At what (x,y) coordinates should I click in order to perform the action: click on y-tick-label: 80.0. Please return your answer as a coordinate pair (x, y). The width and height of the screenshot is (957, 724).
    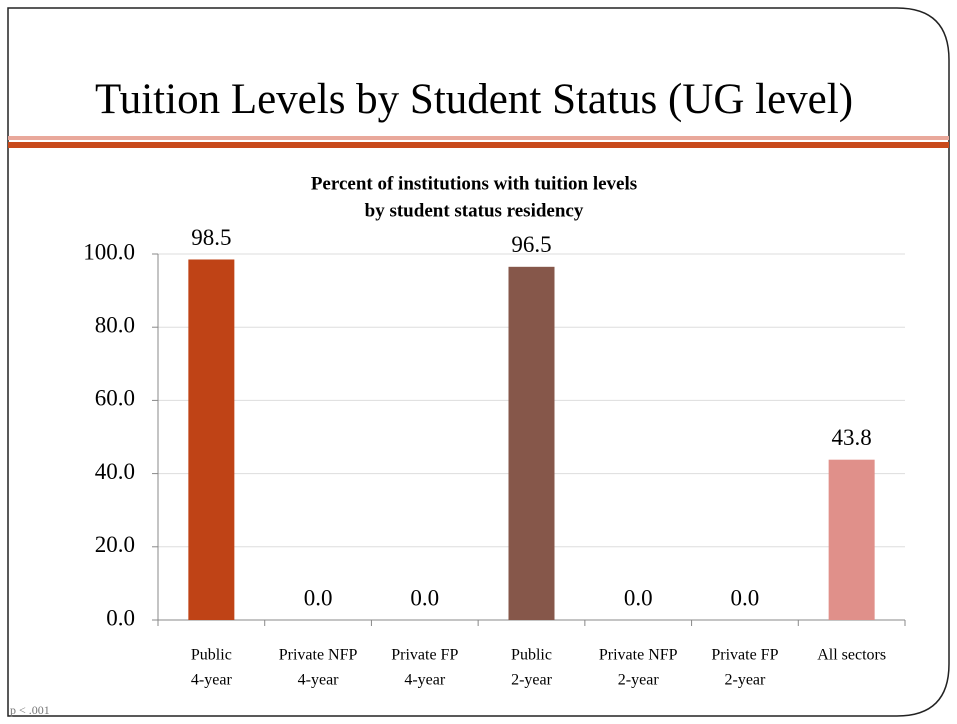
    Looking at the image, I should click on (115, 324).